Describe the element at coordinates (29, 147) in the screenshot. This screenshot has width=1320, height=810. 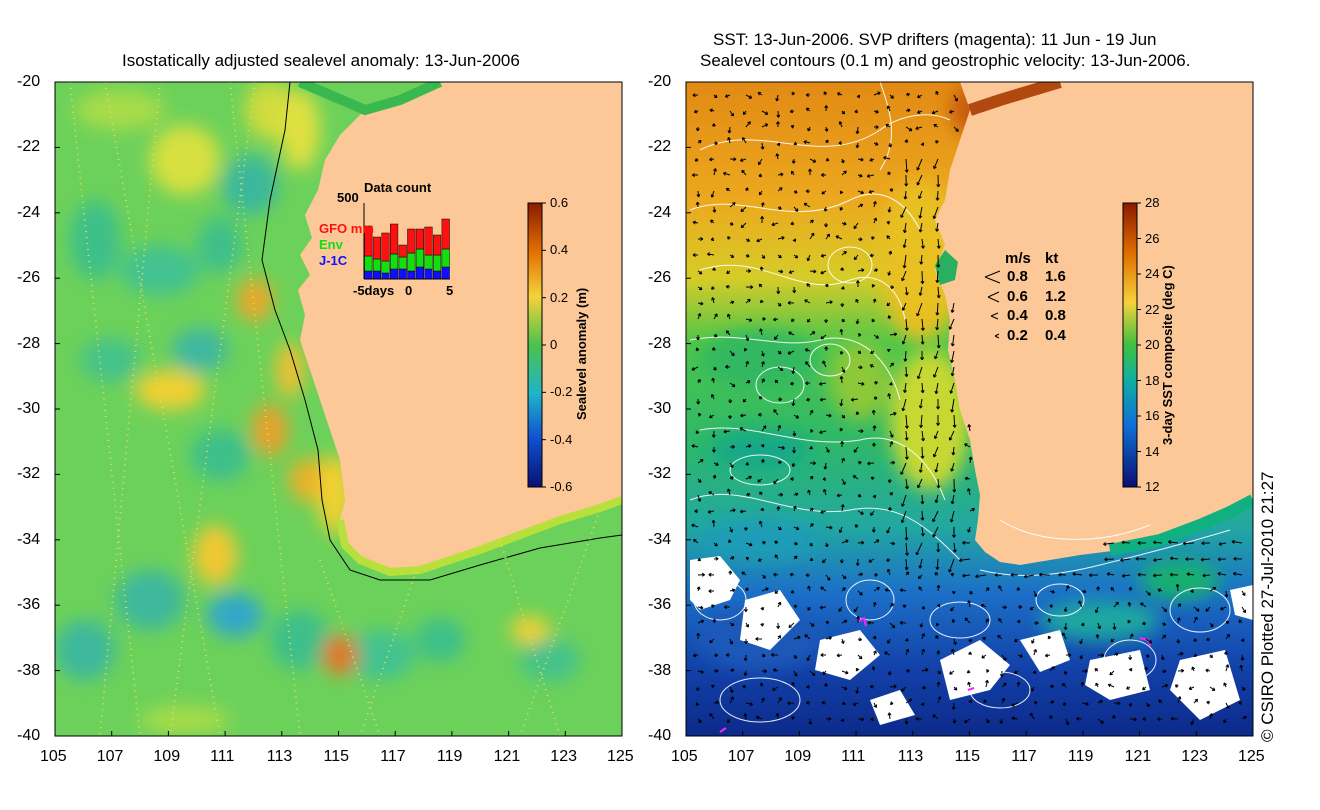
I see `left-y-tick-label: -22` at that location.